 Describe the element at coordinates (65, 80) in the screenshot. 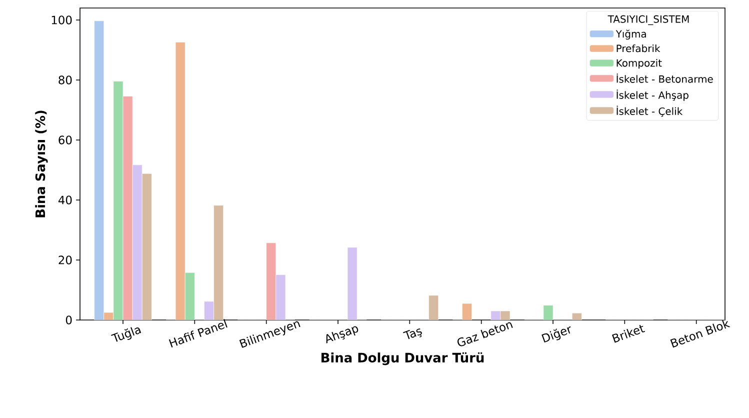

I see `y-tick-label: 80` at that location.